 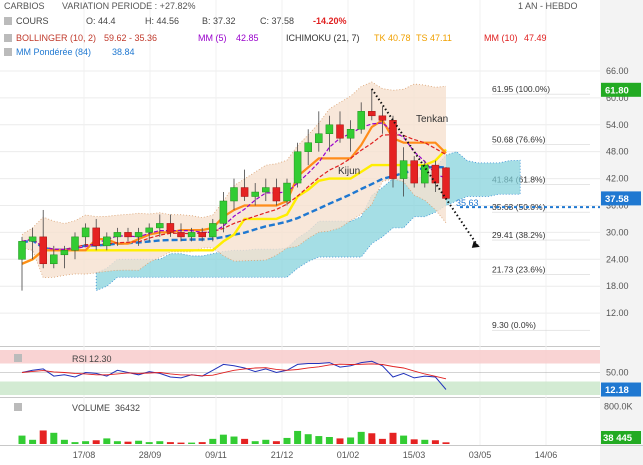 What do you see at coordinates (219, 21) in the screenshot?
I see `low-value: B: 37.32` at bounding box center [219, 21].